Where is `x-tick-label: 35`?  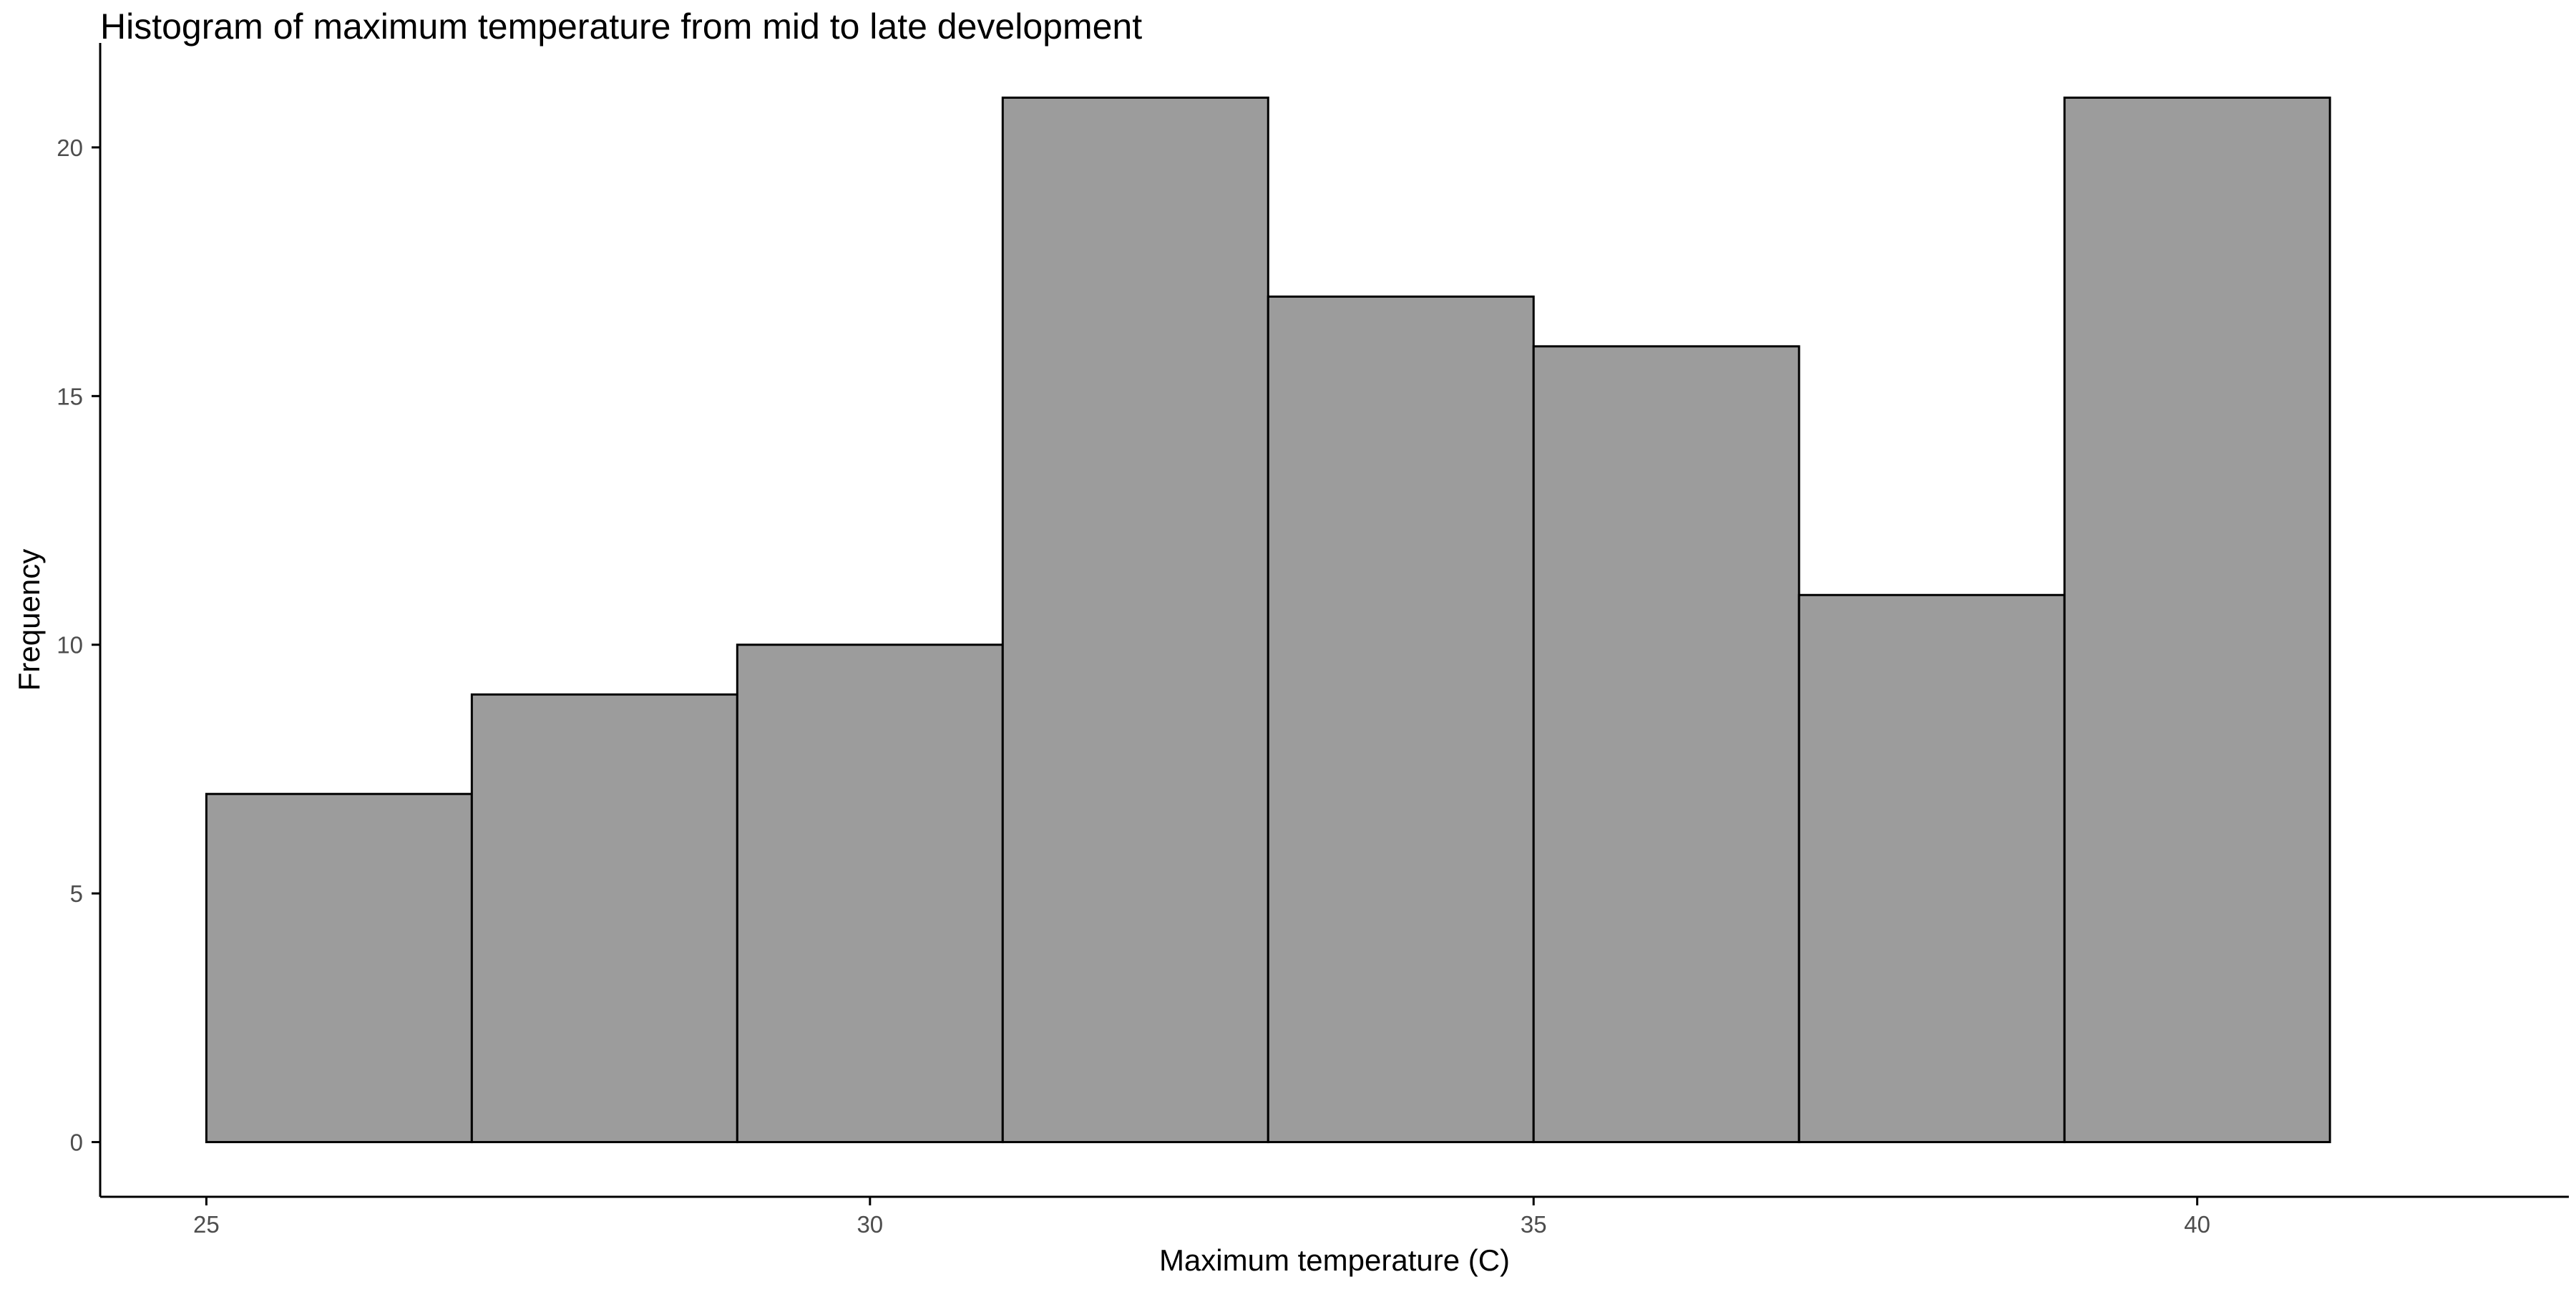
x-tick-label: 35 is located at coordinates (1534, 1224).